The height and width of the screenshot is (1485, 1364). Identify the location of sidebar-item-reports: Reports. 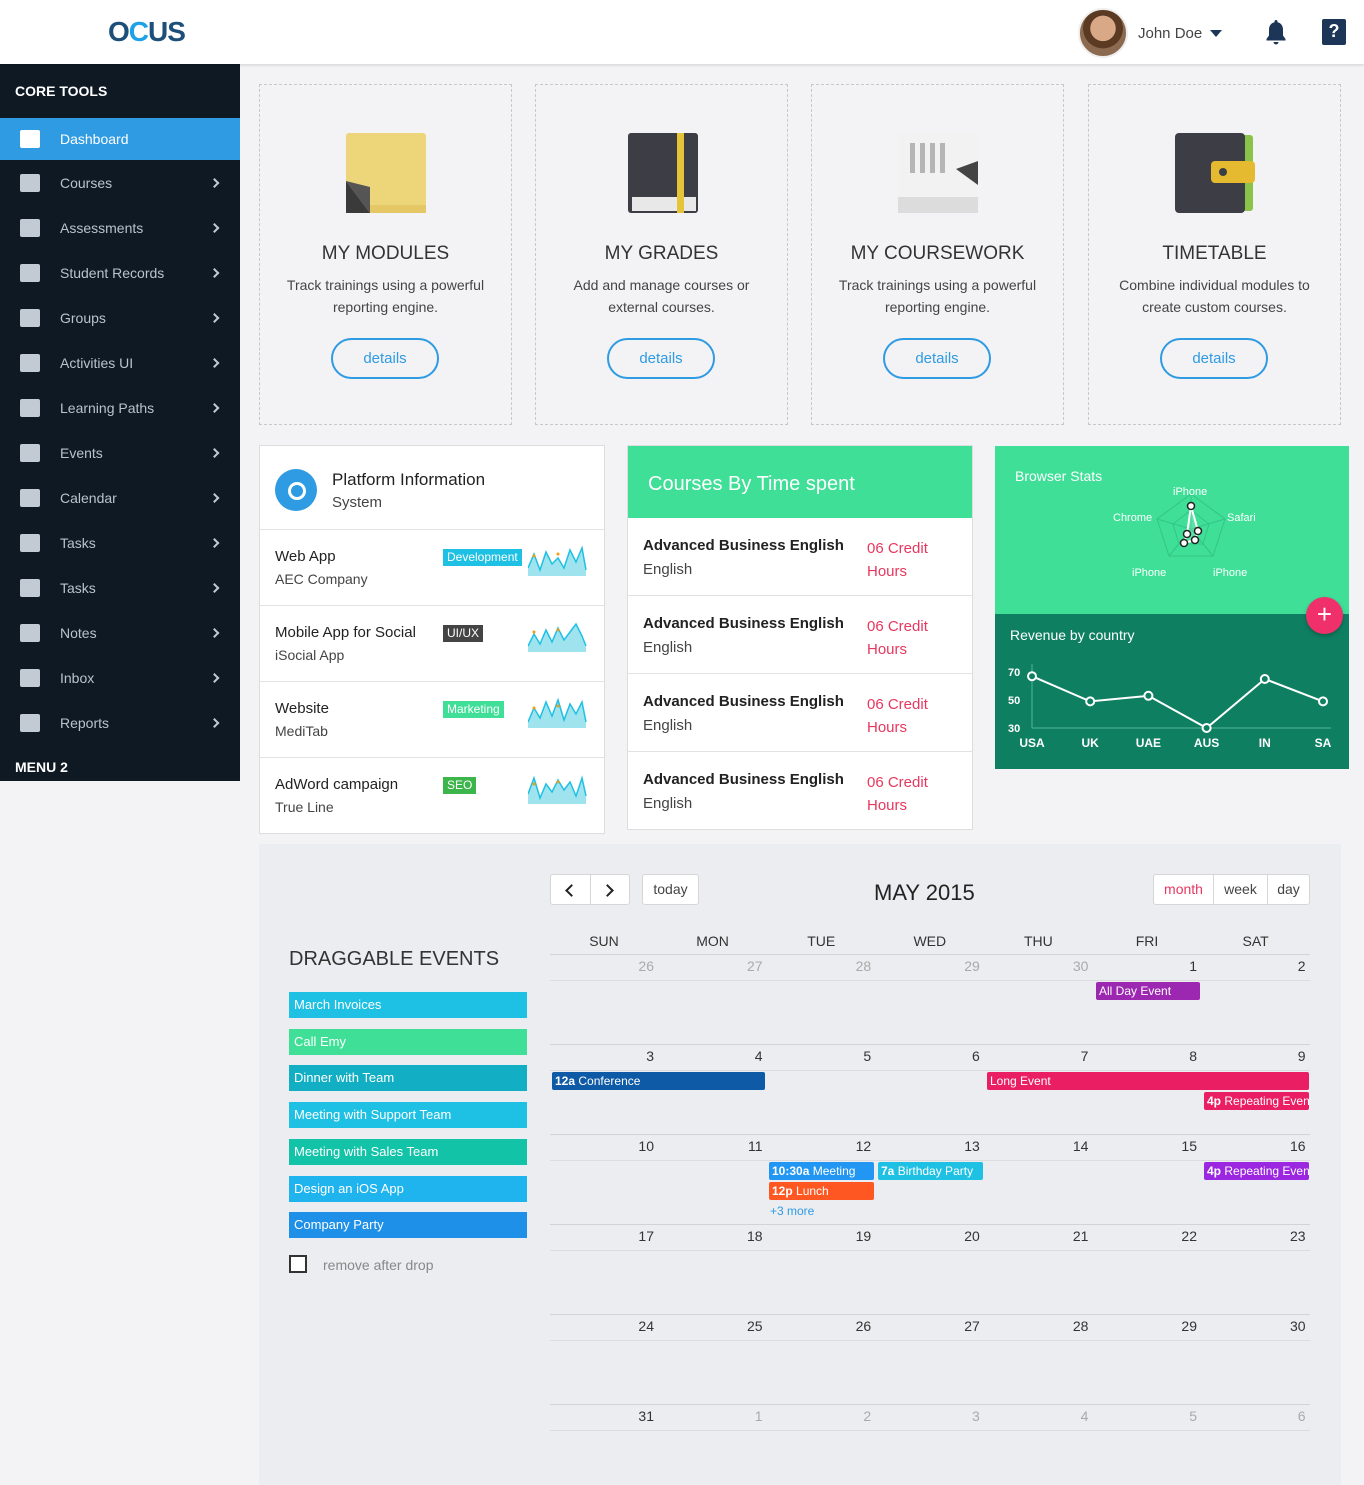
(120, 722).